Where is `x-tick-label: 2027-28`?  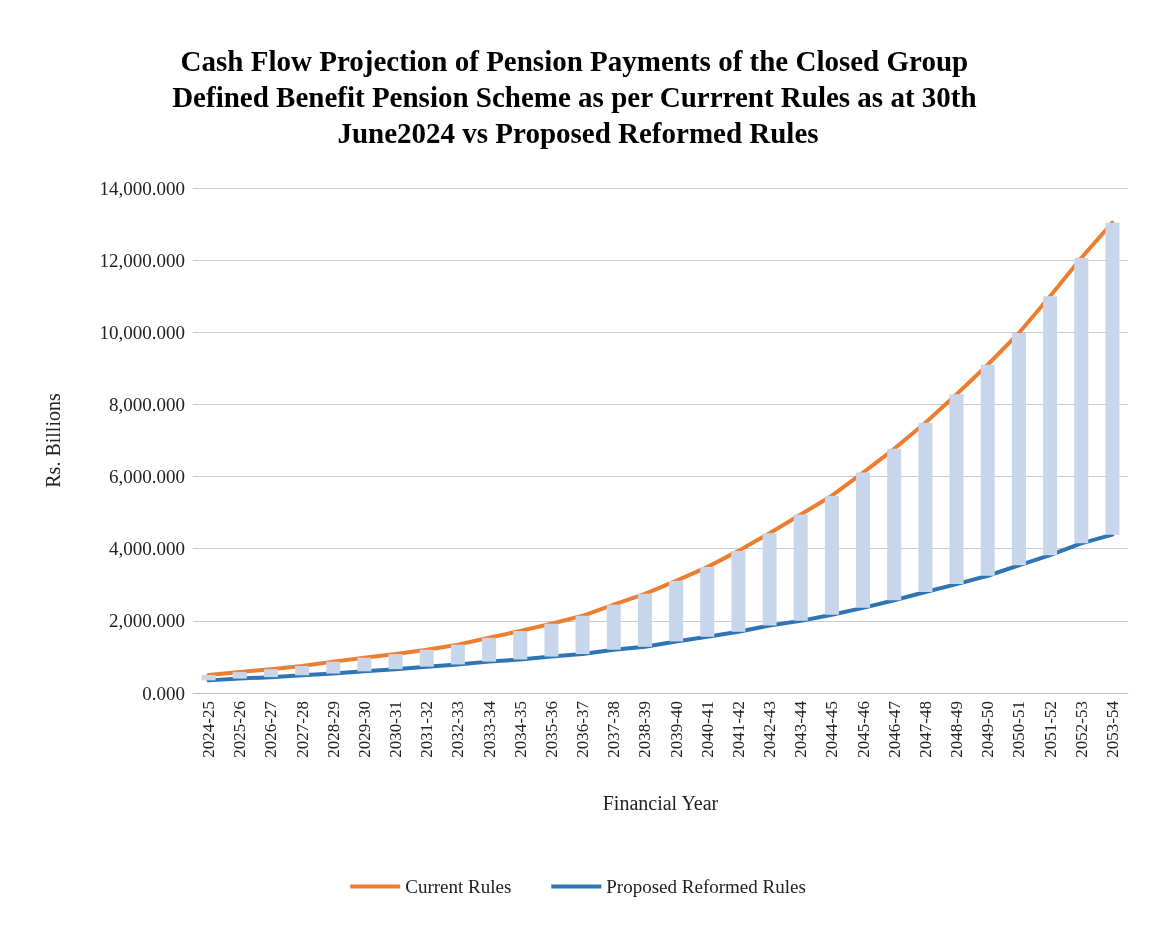
x-tick-label: 2027-28 is located at coordinates (302, 729).